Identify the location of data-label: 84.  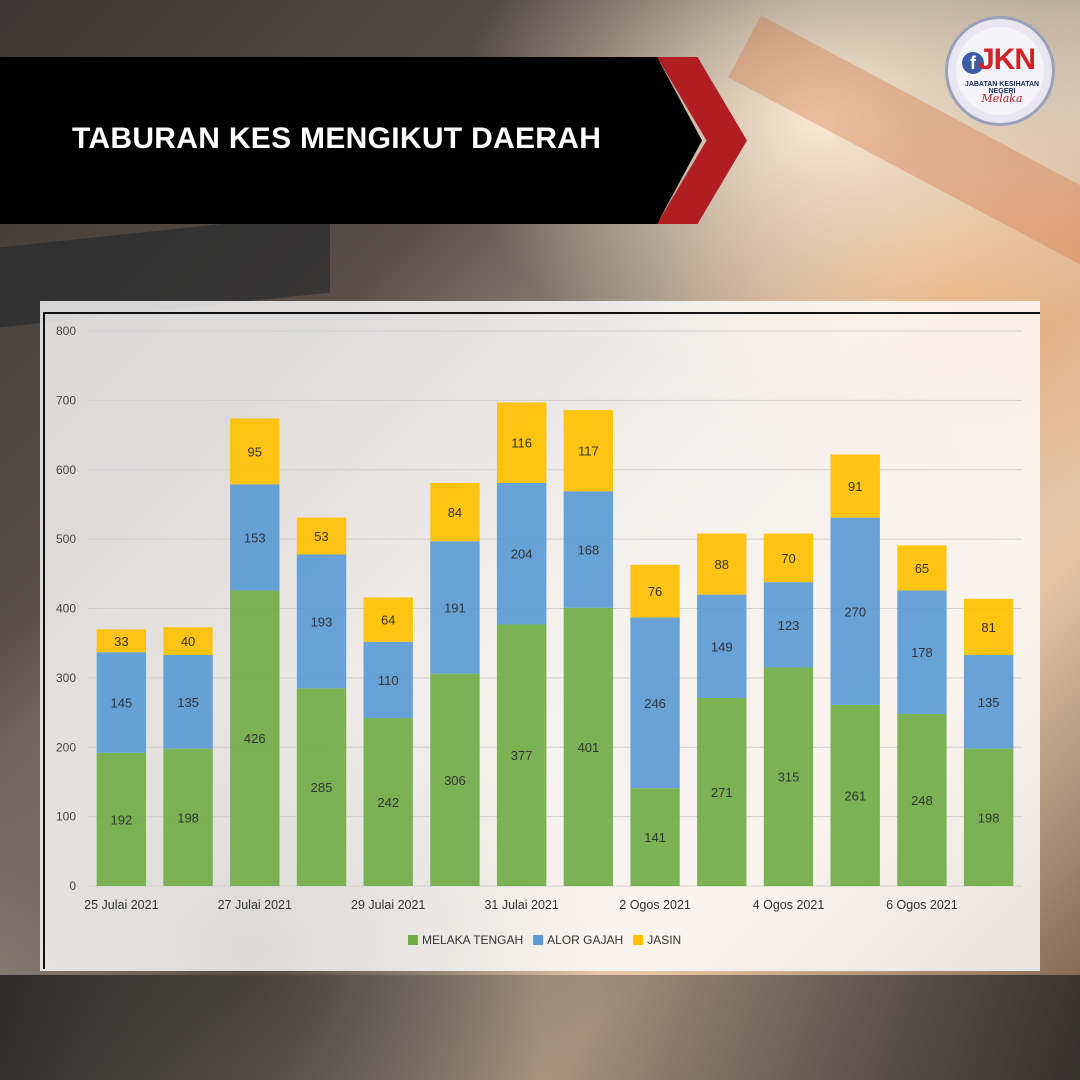
(455, 512).